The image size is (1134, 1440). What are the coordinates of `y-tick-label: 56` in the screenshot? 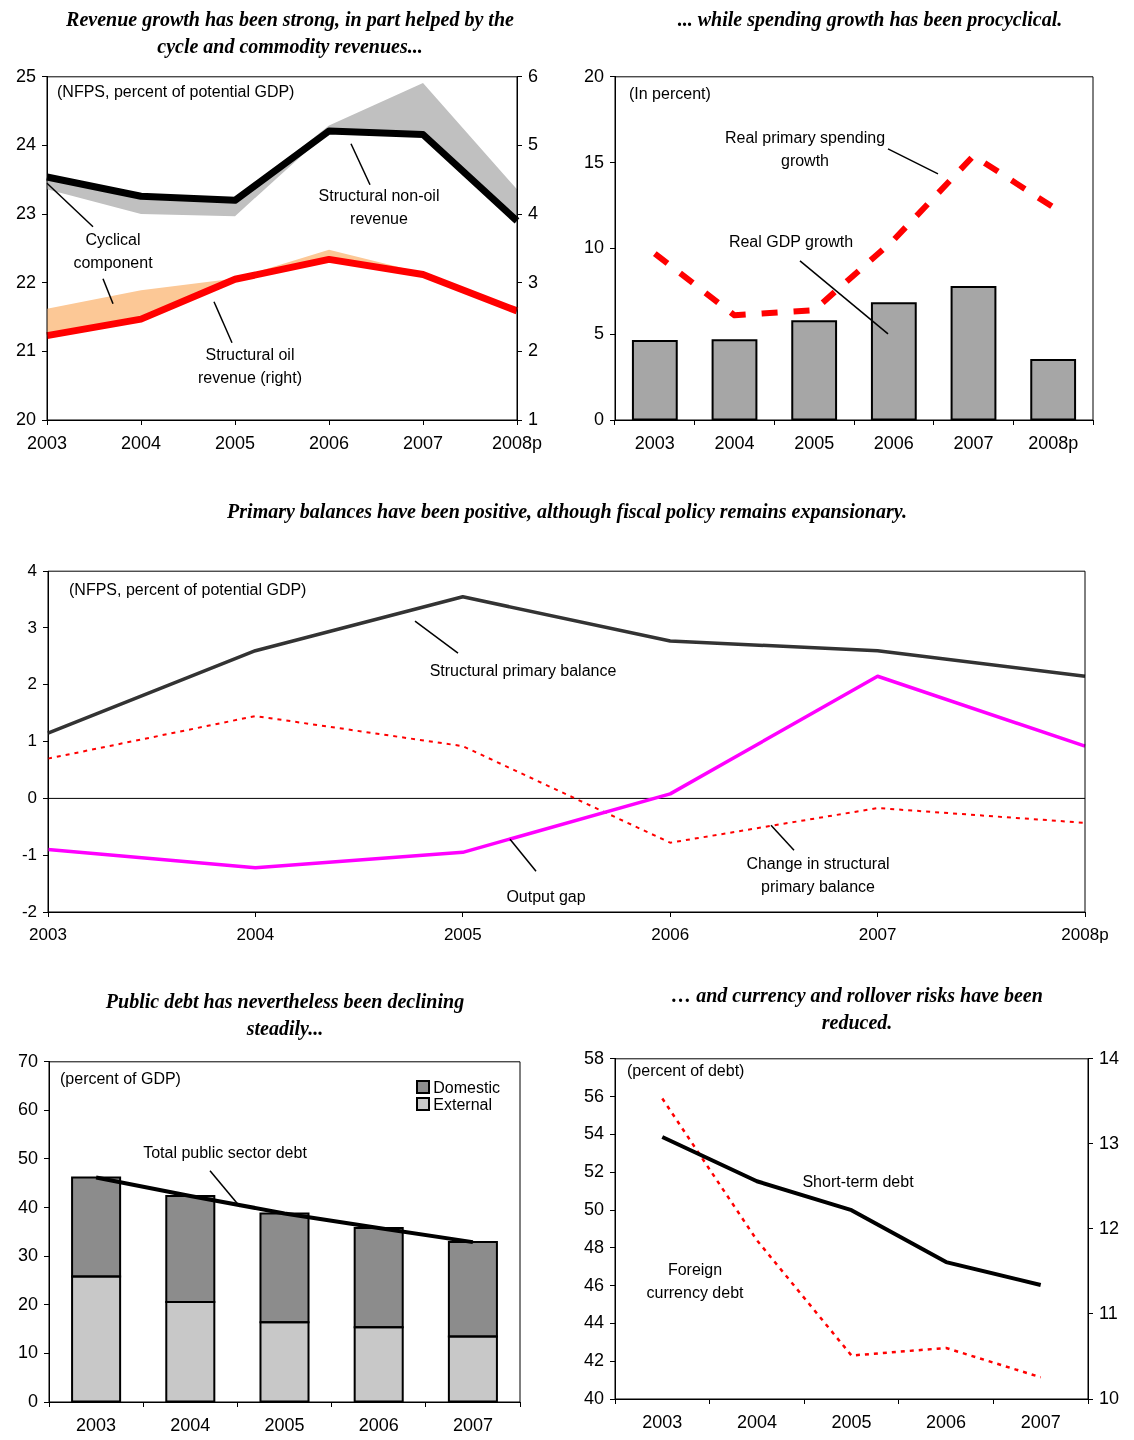 It's located at (593, 1095).